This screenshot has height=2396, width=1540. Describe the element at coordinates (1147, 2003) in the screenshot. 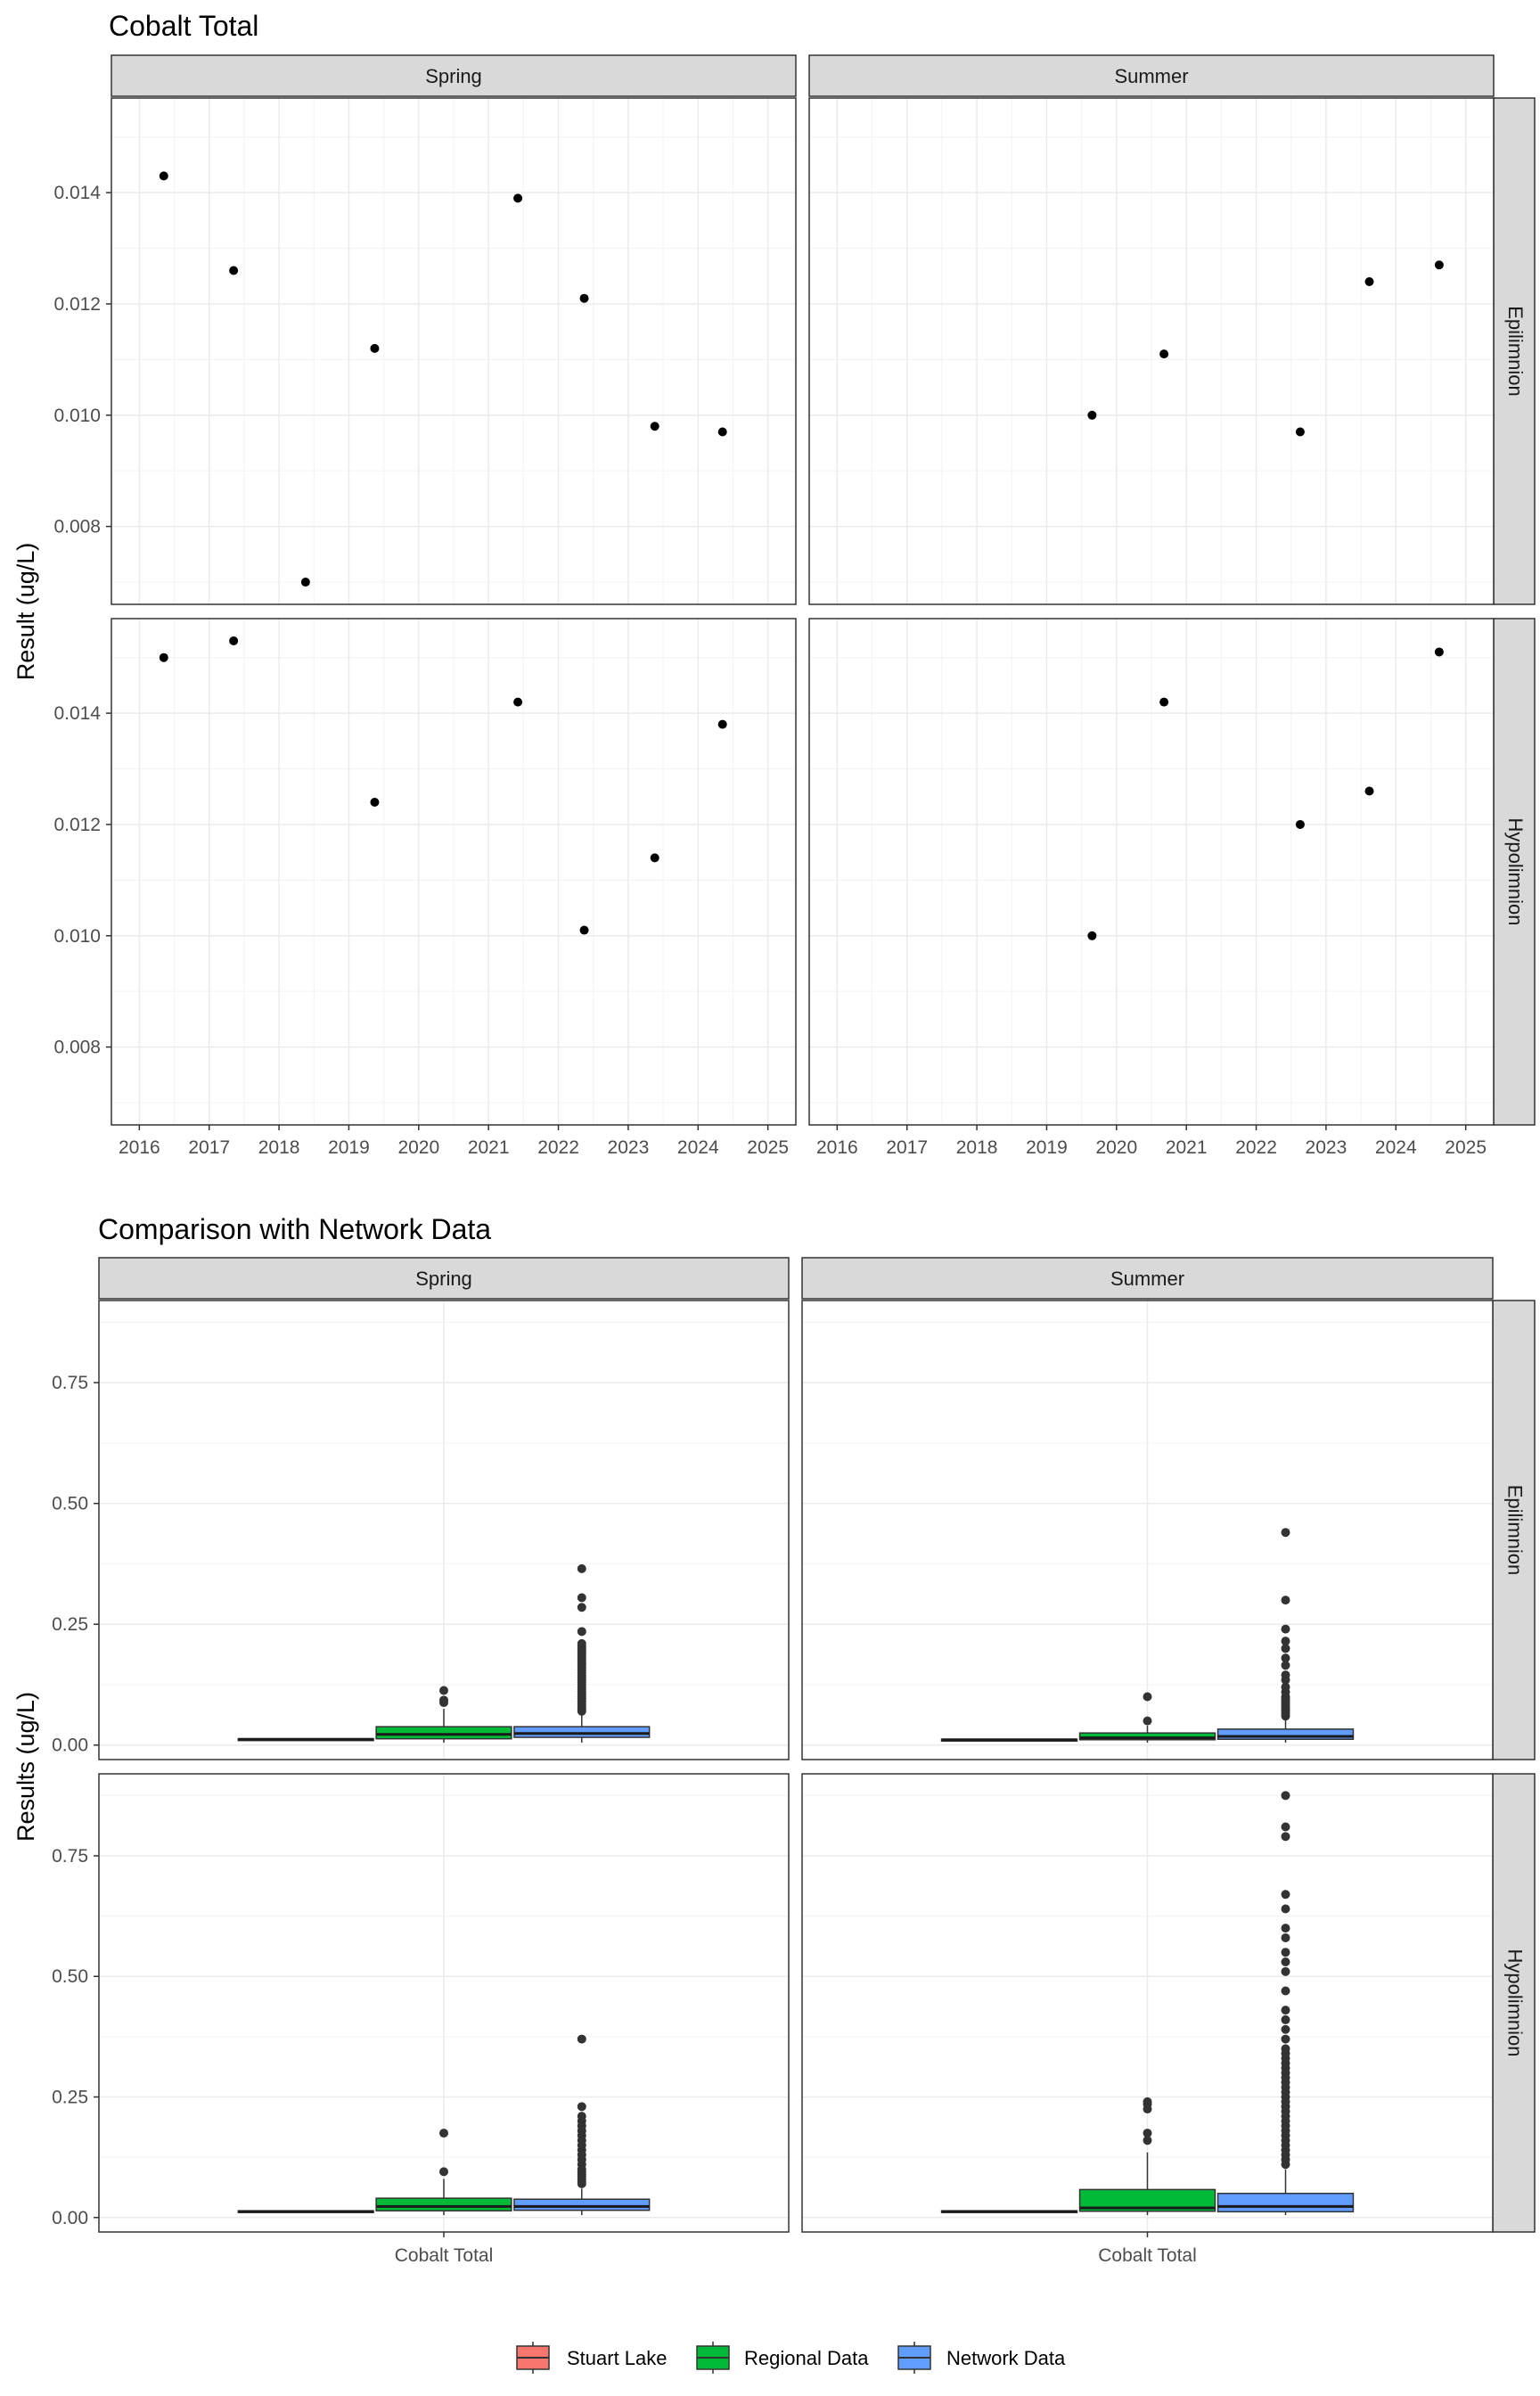

I see `panel-summer-hypolimnion` at that location.